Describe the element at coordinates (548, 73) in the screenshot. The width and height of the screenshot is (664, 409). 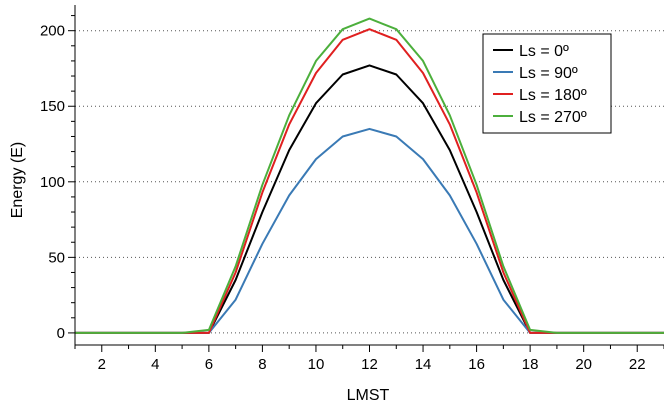
I see `legend-label-1: Ls = 90º` at that location.